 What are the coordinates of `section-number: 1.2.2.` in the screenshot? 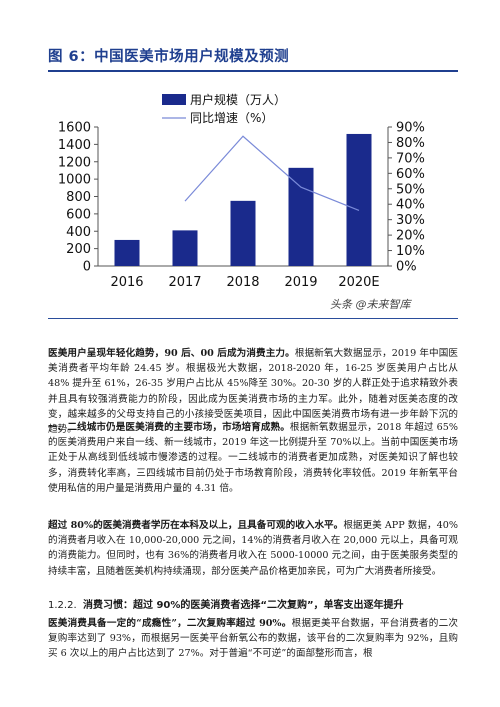 It's located at (62, 605).